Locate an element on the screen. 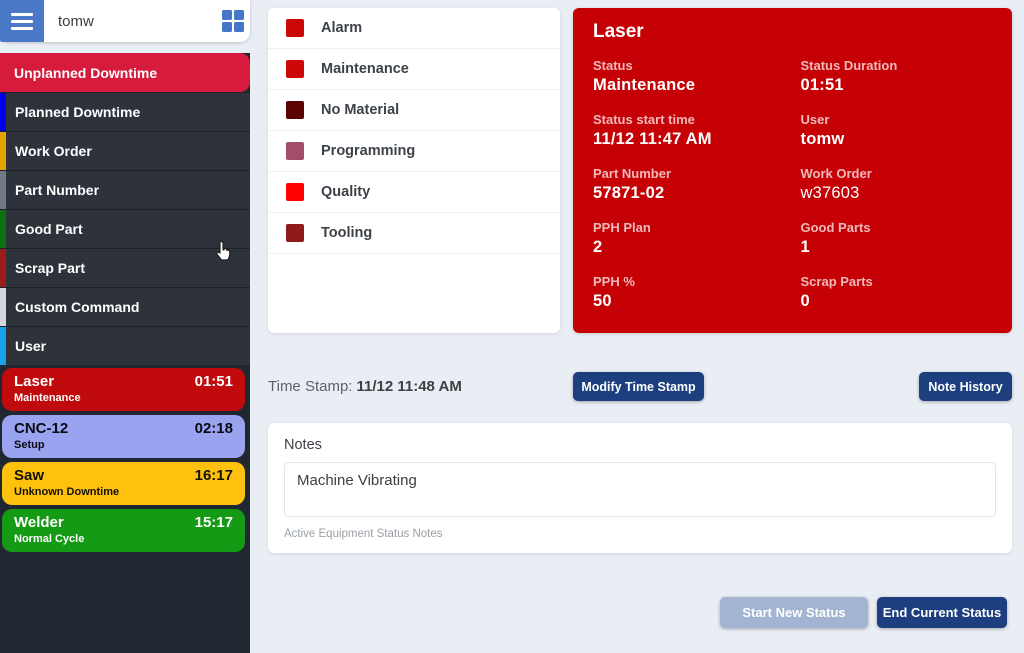 This screenshot has width=1024, height=653. menu-item-unplanned-downtime: Unplanned Downtime is located at coordinates (125, 72).